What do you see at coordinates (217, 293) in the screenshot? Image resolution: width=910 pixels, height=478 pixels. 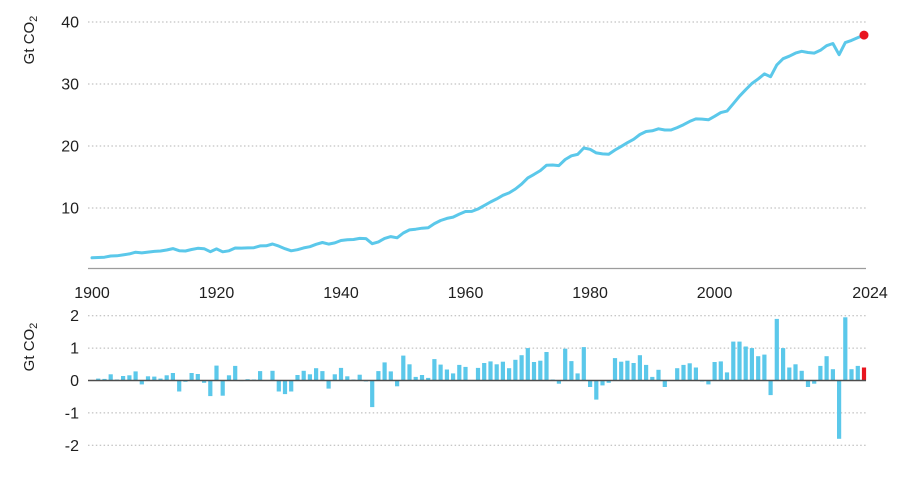 I see `x-tick-label: 1920` at bounding box center [217, 293].